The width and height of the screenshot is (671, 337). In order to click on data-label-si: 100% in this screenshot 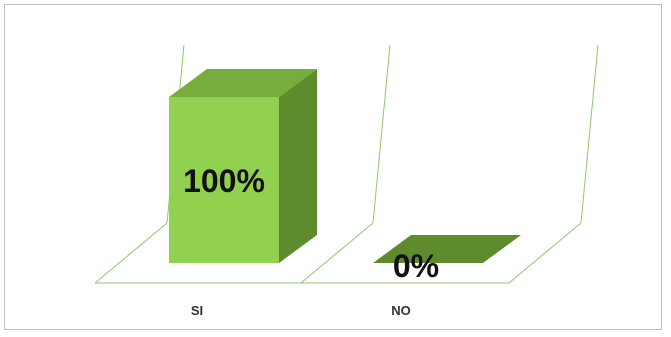, I will do `click(224, 181)`.